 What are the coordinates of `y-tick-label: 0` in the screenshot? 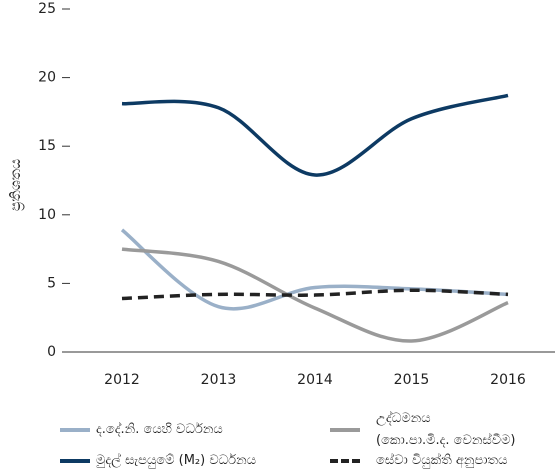 It's located at (51, 352).